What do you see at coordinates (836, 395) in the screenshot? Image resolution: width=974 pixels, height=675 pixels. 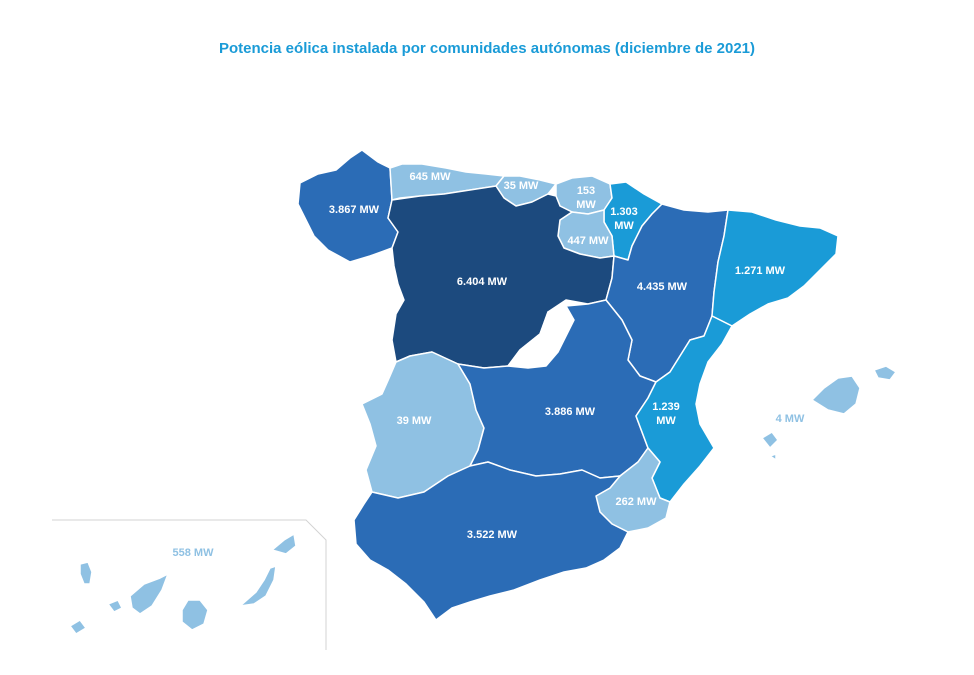 I see `region-baleares-mallorca` at bounding box center [836, 395].